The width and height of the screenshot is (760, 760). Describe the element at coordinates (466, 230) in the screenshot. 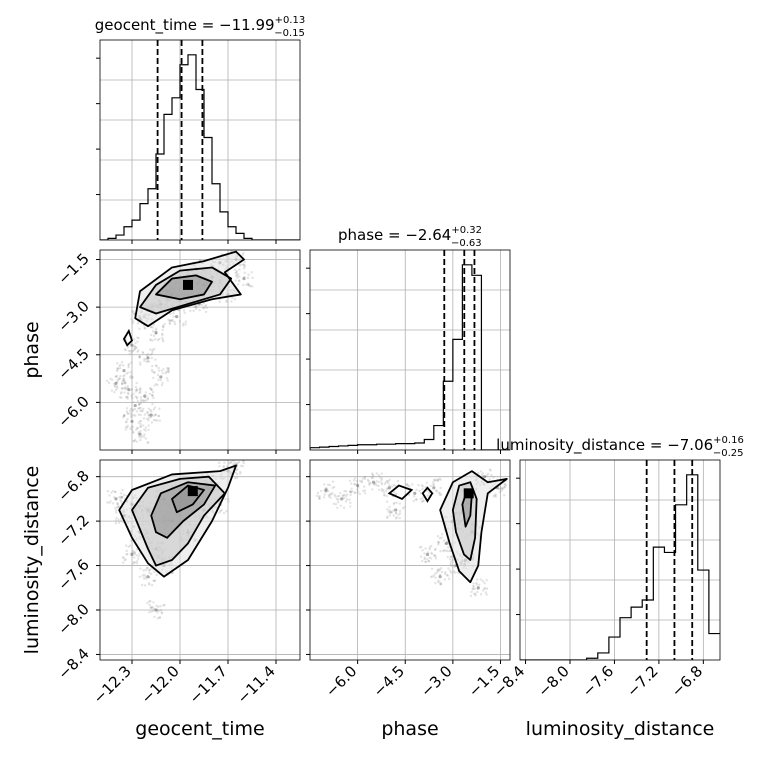

I see `panel-title-sup: +0.32` at that location.